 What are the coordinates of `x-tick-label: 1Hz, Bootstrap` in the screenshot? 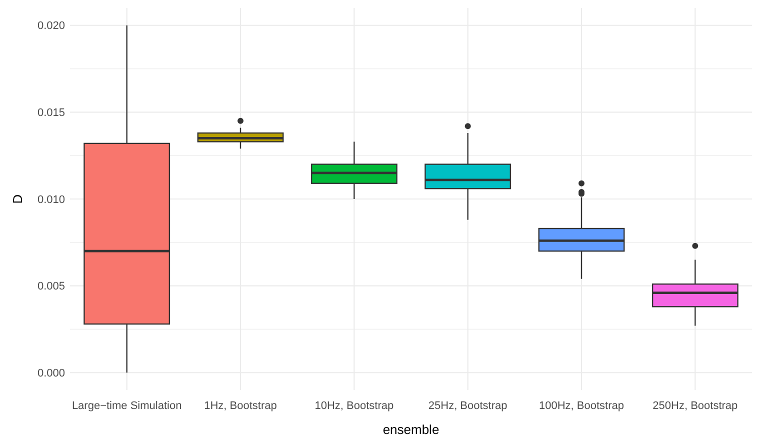 It's located at (240, 406).